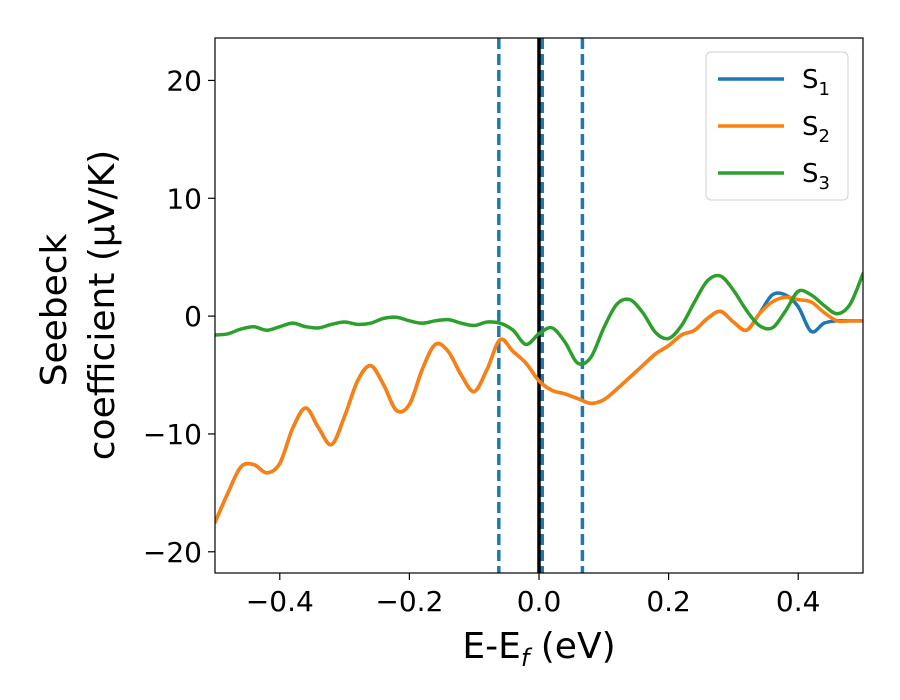 The height and width of the screenshot is (700, 900). Describe the element at coordinates (491, 646) in the screenshot. I see `x-axis-title-main: E-E` at that location.